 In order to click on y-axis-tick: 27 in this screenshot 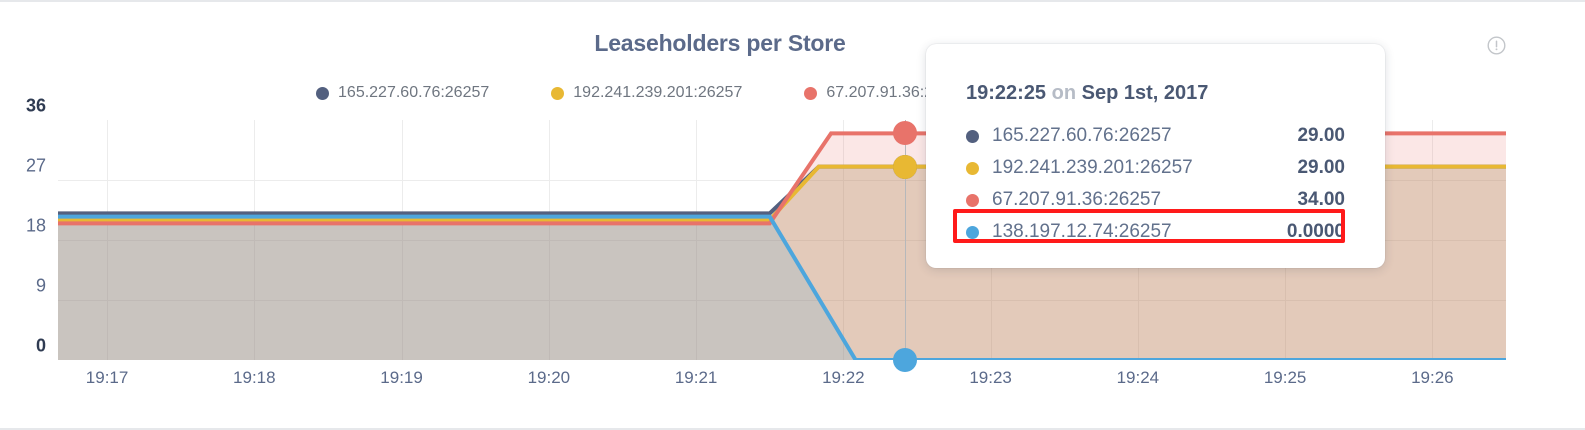, I will do `click(35, 165)`.